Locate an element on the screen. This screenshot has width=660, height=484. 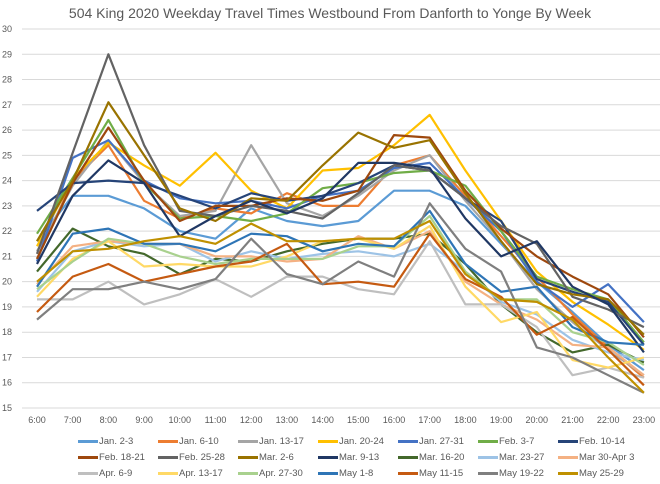
y-tick-label: 28 is located at coordinates (7, 80).